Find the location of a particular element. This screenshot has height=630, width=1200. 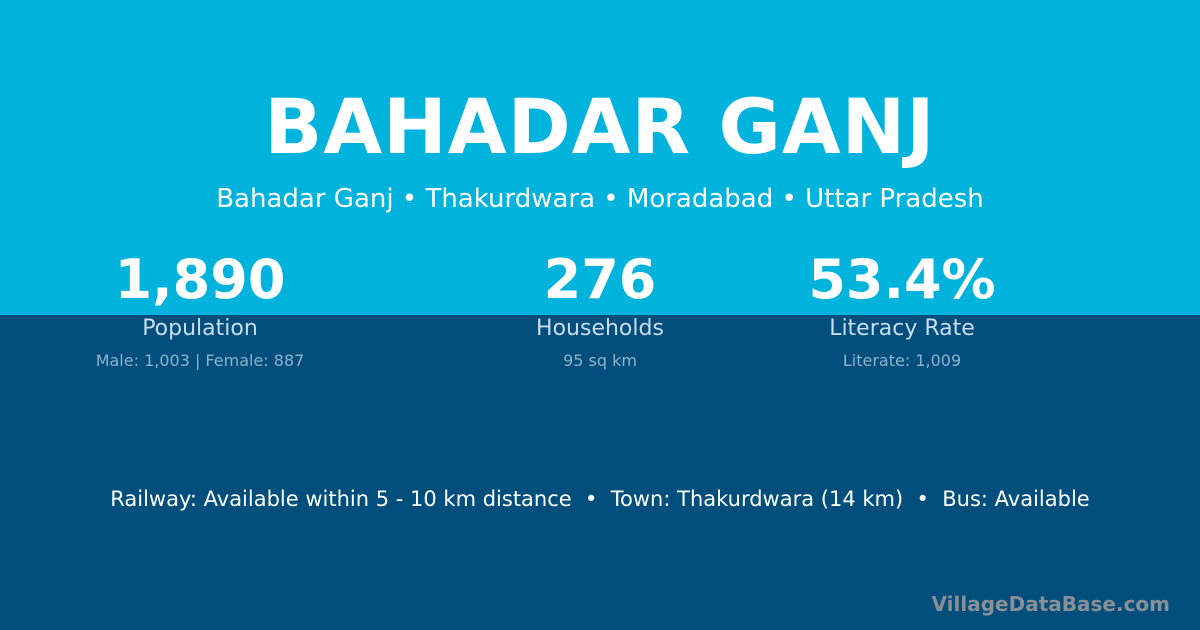

stat-label: Households is located at coordinates (600, 328).